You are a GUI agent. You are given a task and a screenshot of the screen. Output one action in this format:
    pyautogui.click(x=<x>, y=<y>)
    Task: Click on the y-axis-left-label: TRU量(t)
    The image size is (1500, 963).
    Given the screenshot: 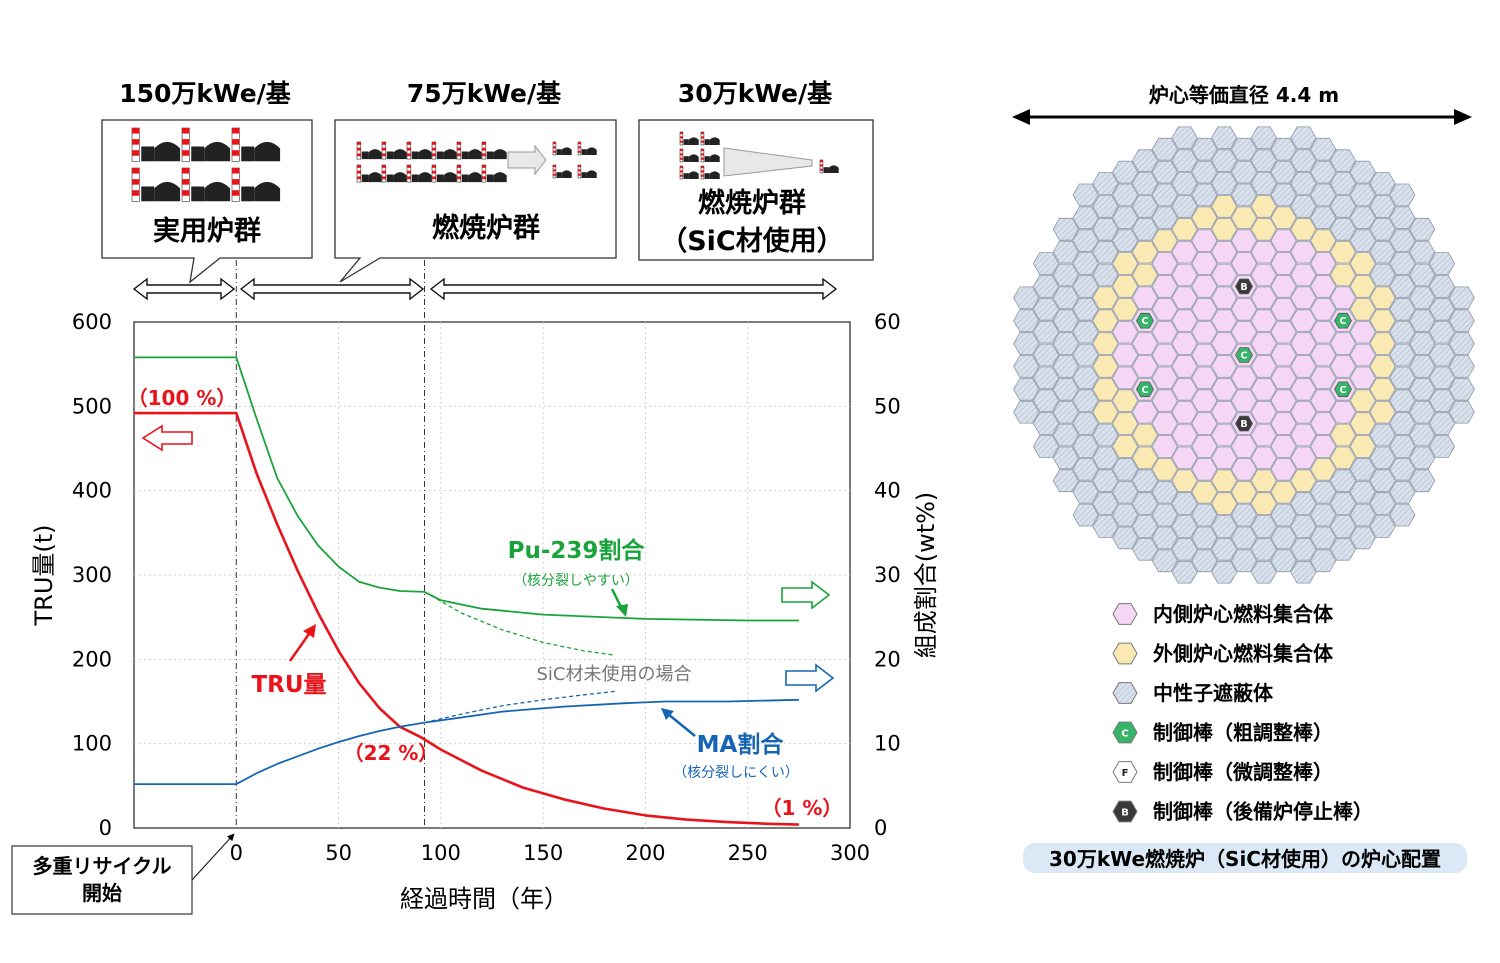 What is the action you would take?
    pyautogui.click(x=44, y=575)
    